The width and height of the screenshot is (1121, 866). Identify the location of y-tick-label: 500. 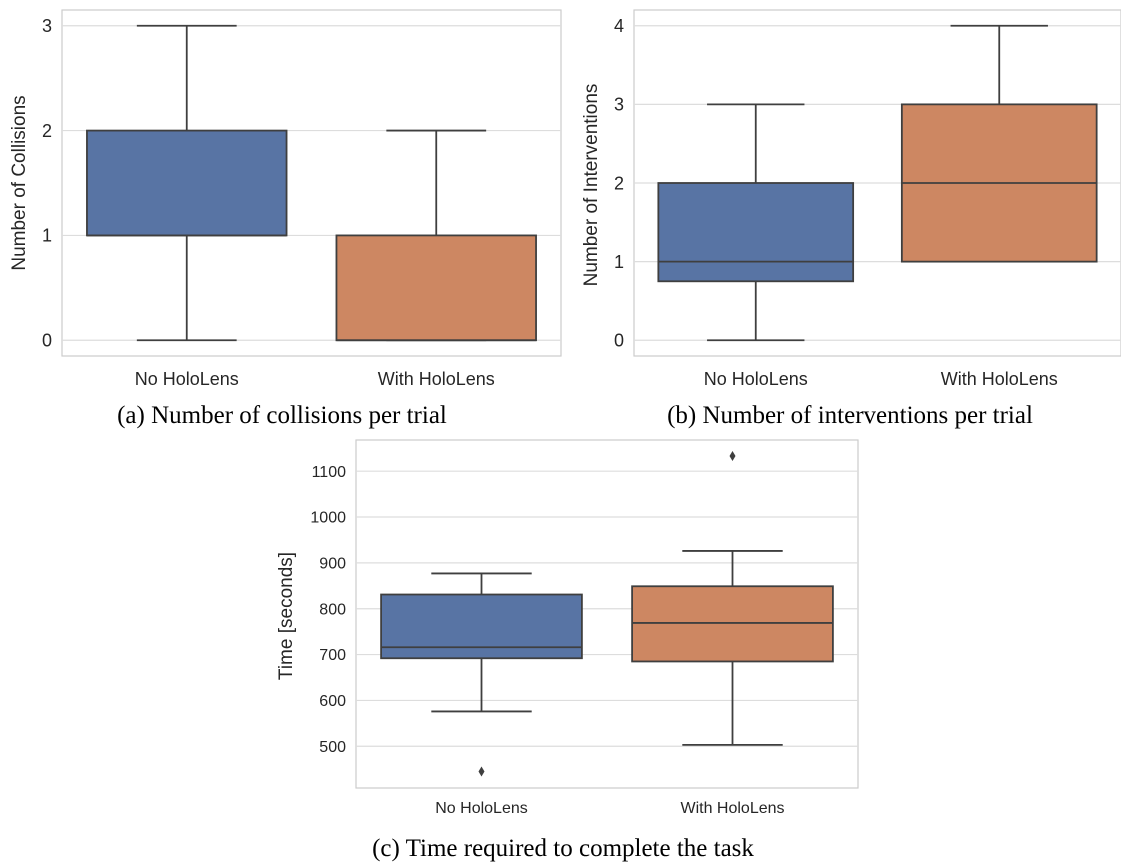
(332, 747).